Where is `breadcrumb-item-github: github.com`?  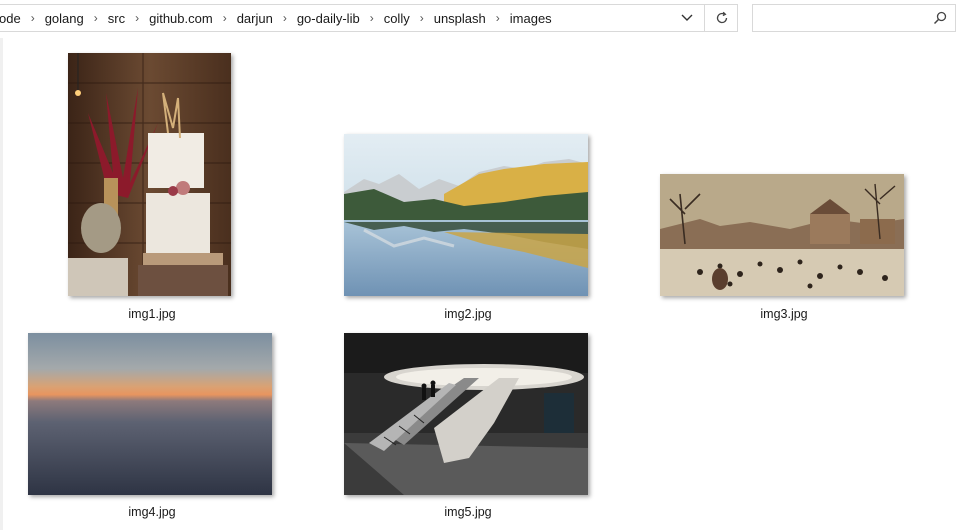 breadcrumb-item-github: github.com is located at coordinates (181, 18).